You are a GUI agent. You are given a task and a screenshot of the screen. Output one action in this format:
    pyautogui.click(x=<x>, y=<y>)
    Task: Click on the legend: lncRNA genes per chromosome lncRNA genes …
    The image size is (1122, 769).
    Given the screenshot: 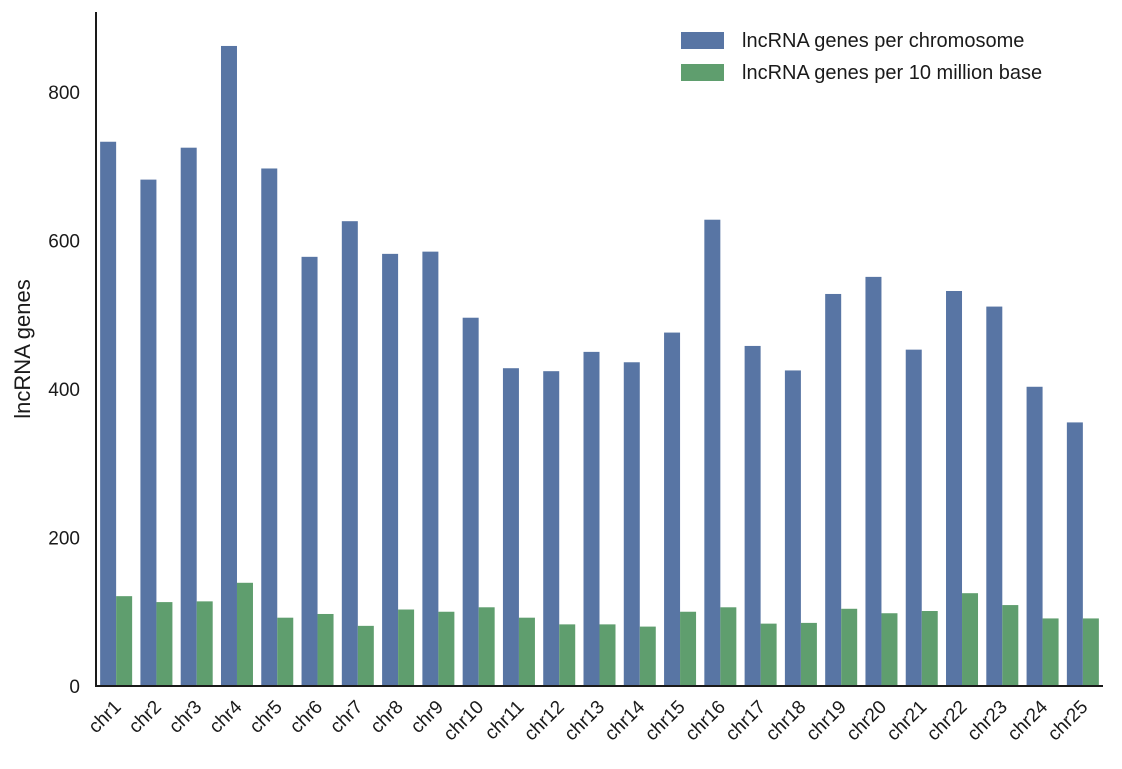 What is the action you would take?
    pyautogui.click(x=861, y=57)
    